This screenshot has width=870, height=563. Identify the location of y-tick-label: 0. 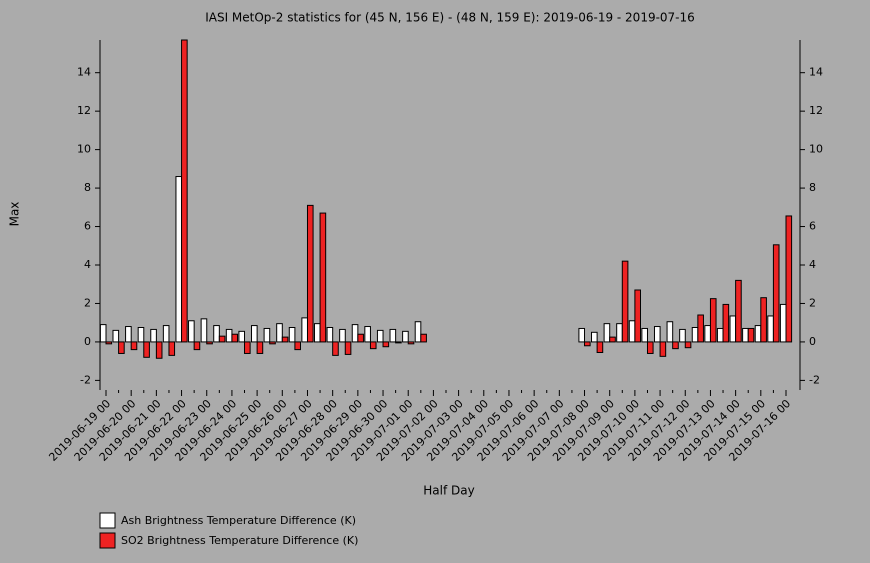
(87, 341).